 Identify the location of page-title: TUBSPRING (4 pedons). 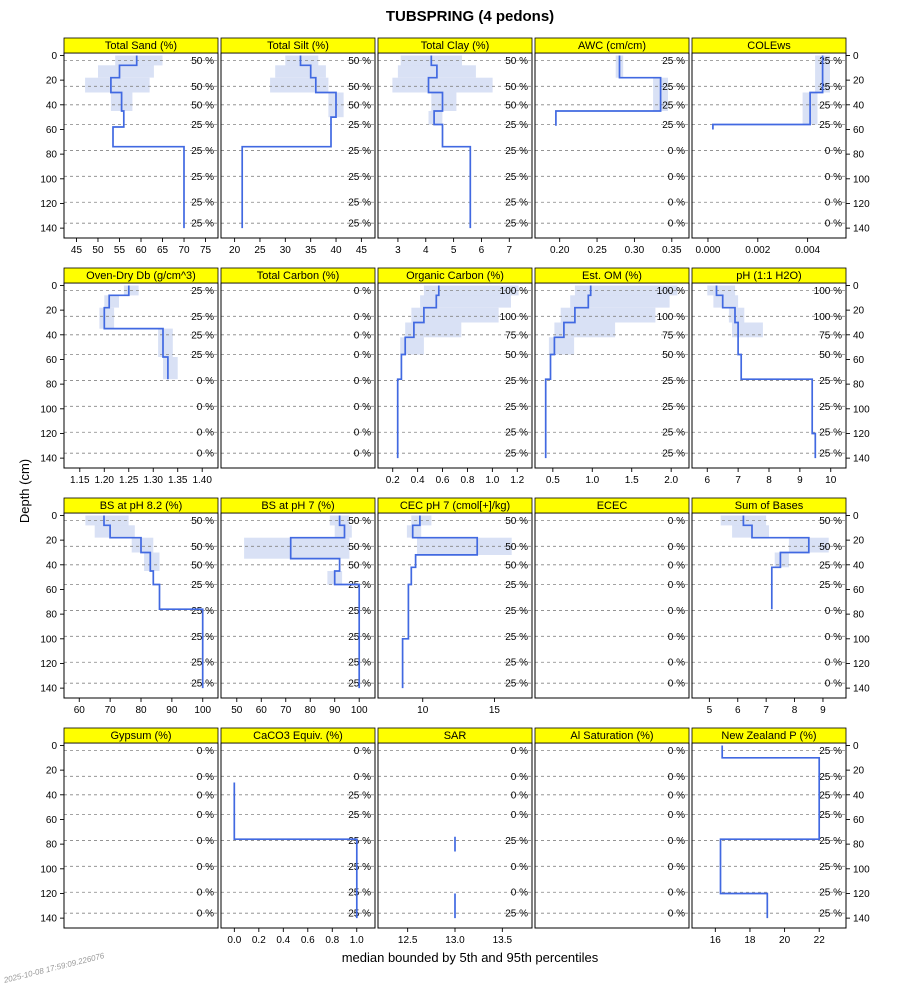
(470, 16).